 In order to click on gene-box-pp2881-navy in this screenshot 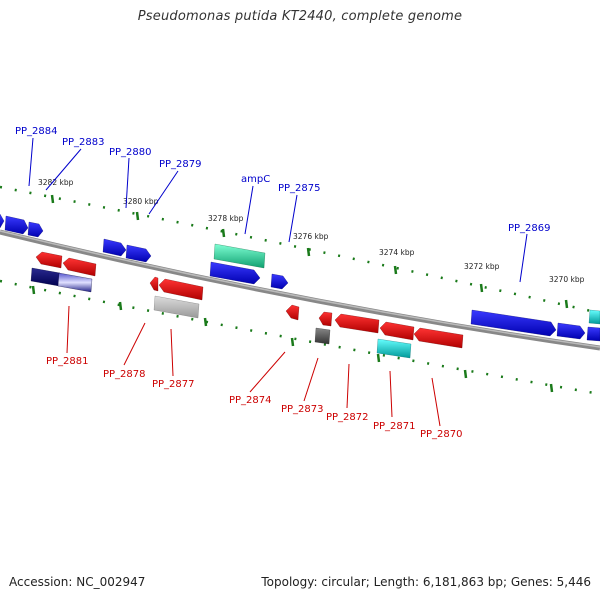, I will do `click(45, 277)`.